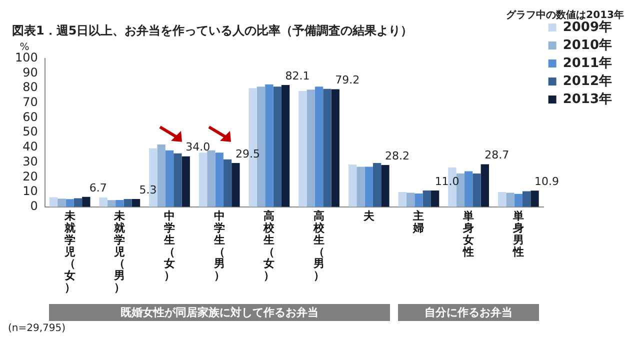  What do you see at coordinates (212, 30) in the screenshot?
I see `chart-title: 図表1．週5日以上、お弁当を作っている人の比率（予備調査の結果より）` at bounding box center [212, 30].